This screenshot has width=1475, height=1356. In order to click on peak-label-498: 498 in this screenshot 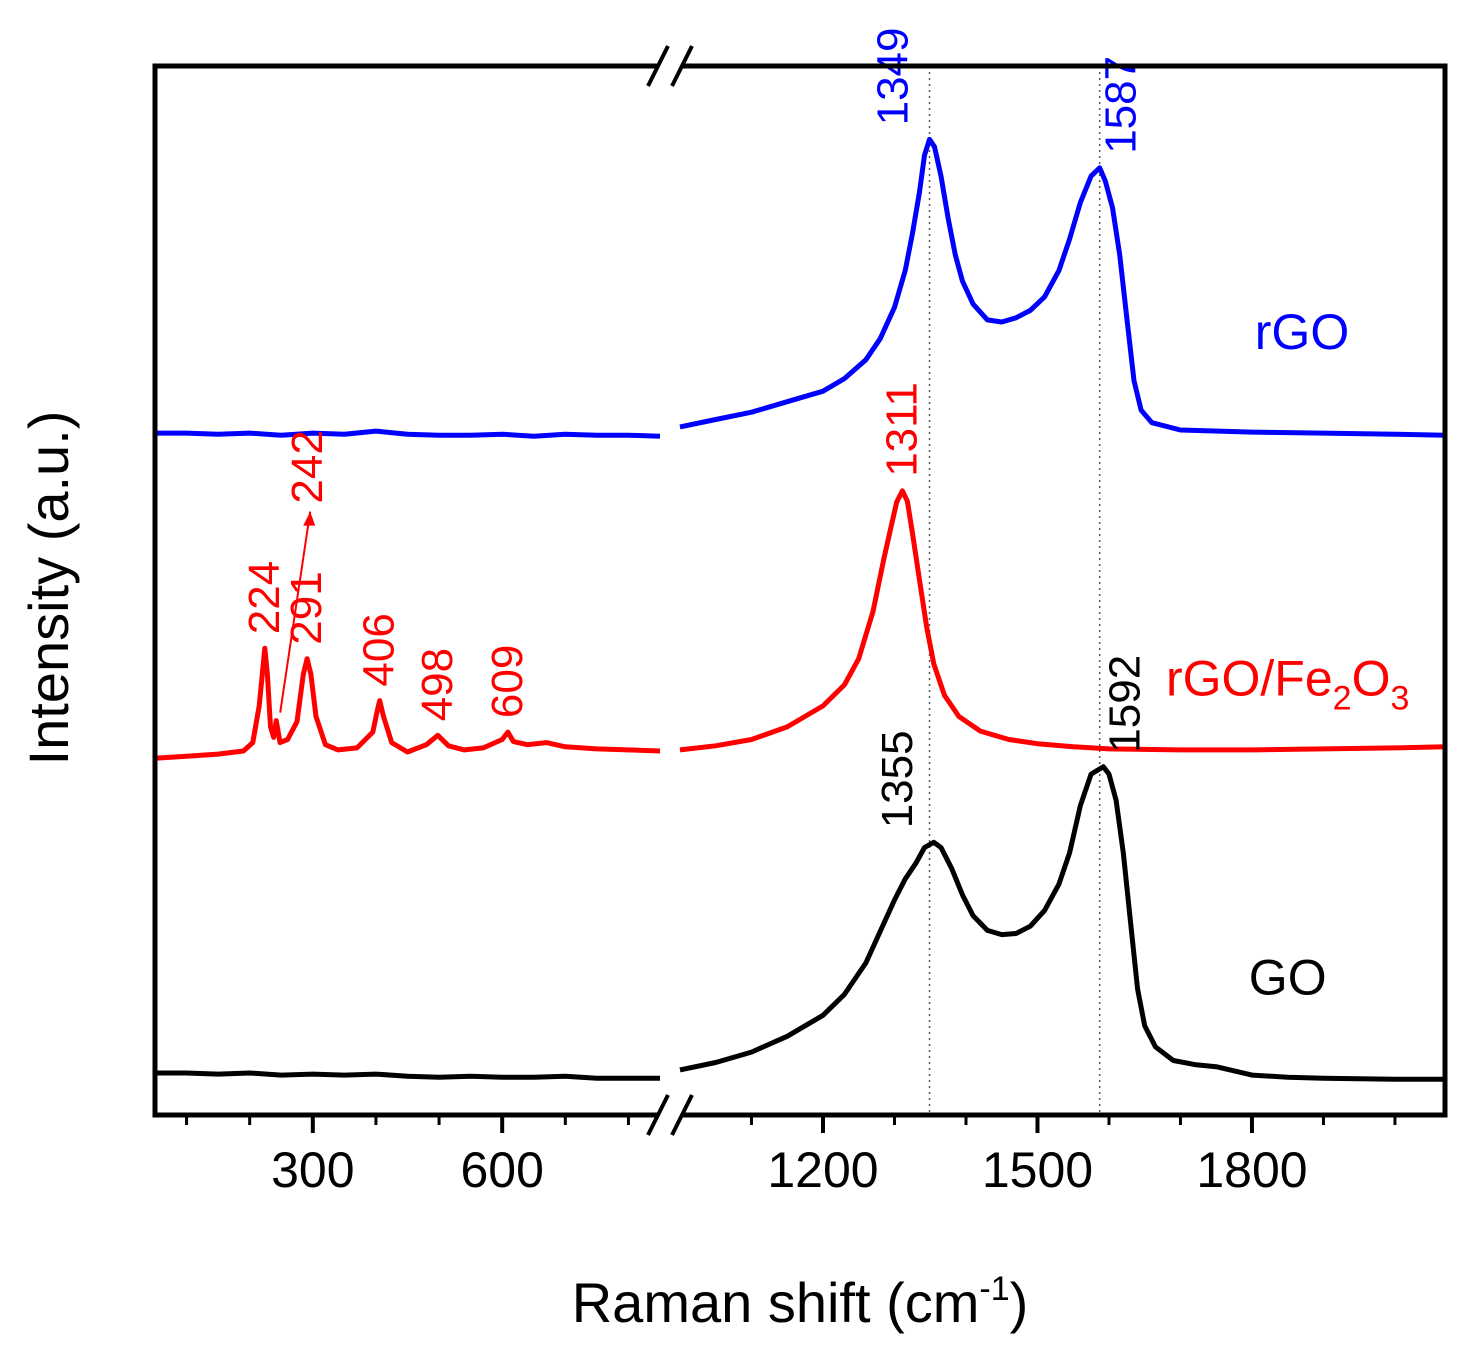, I will do `click(437, 684)`.